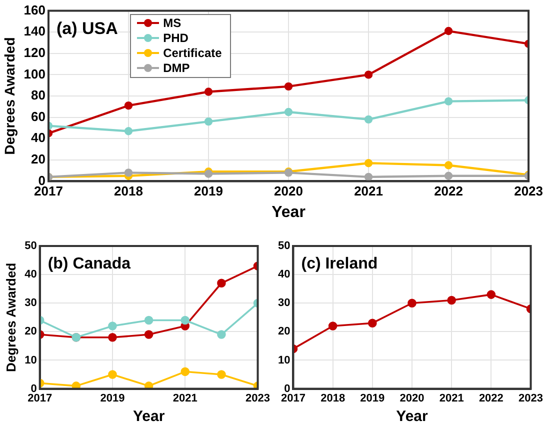  Describe the element at coordinates (339, 263) in the screenshot. I see `text: (c) Ireland` at that location.